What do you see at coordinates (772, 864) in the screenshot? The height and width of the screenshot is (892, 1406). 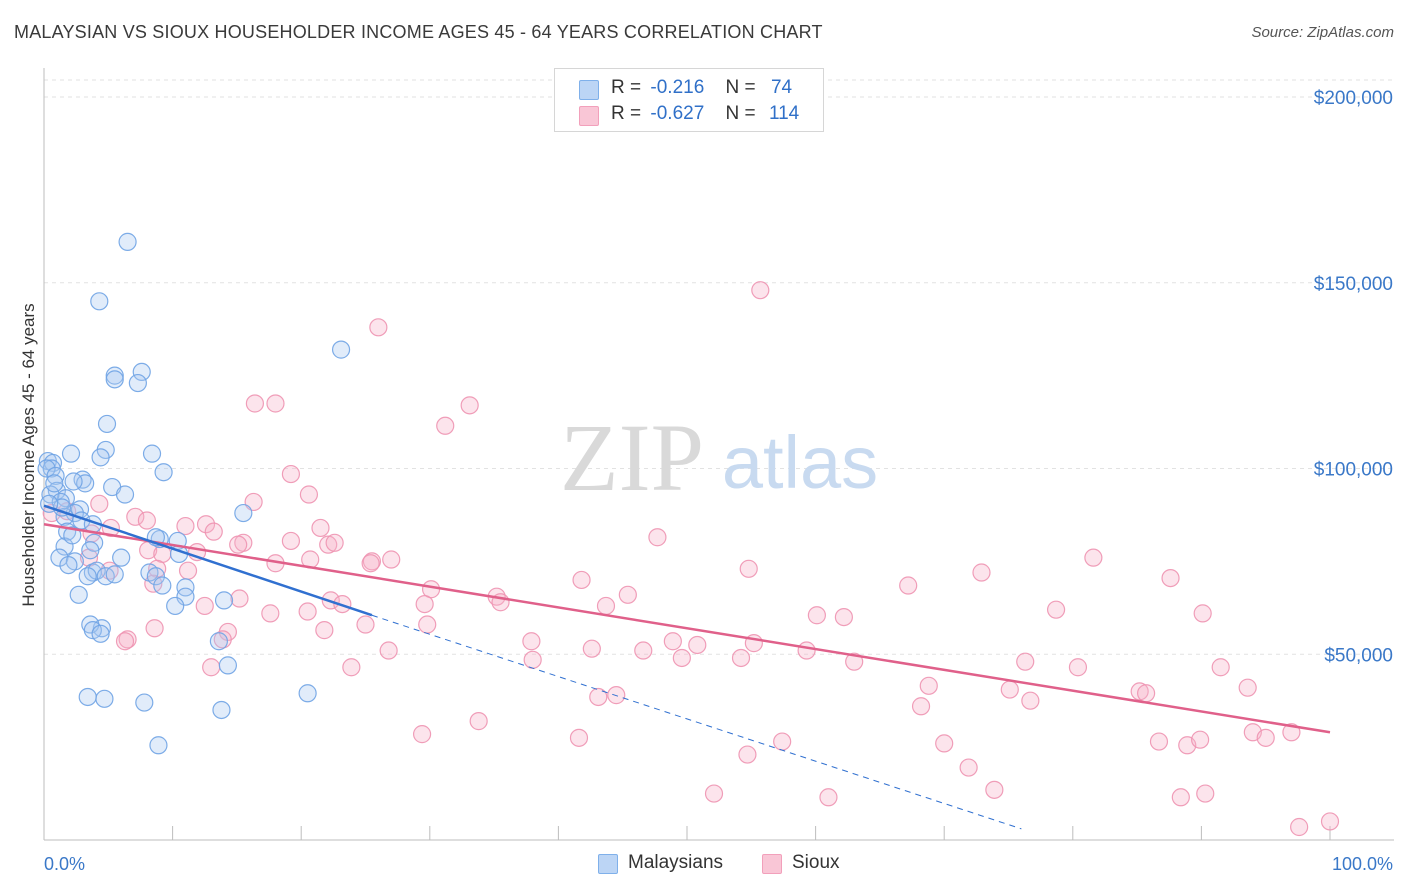 I see `sioux-legend-swatch` at bounding box center [772, 864].